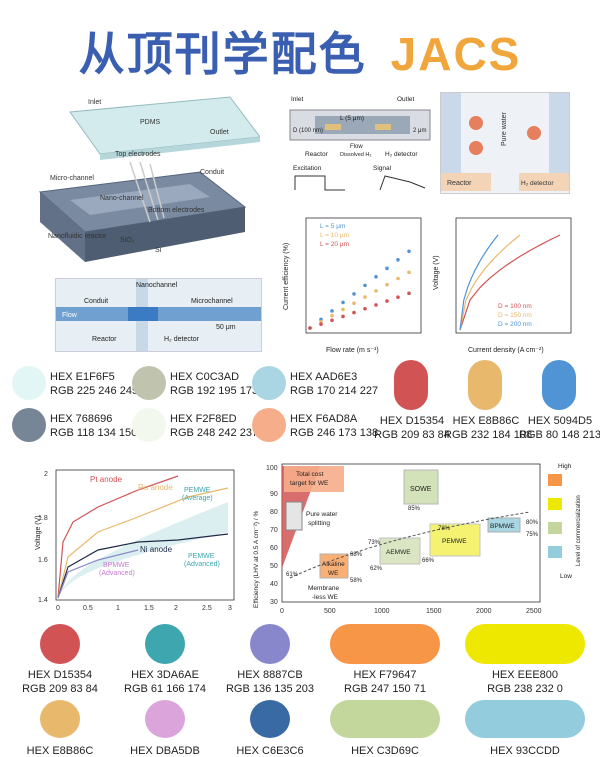 This screenshot has height=757, width=600. Describe the element at coordinates (282, 611) in the screenshot. I see `cmp-xtick-0: 0` at that location.